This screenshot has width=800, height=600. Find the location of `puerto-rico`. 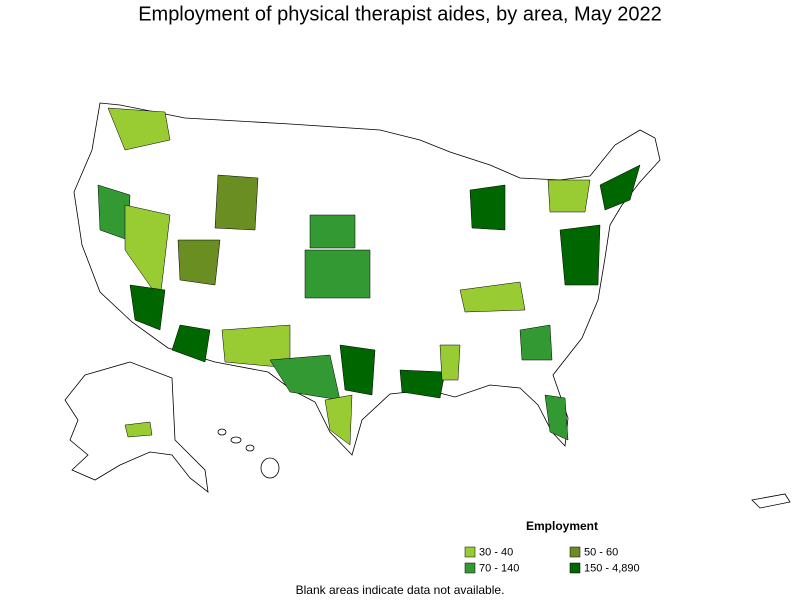

puerto-rico is located at coordinates (771, 501).